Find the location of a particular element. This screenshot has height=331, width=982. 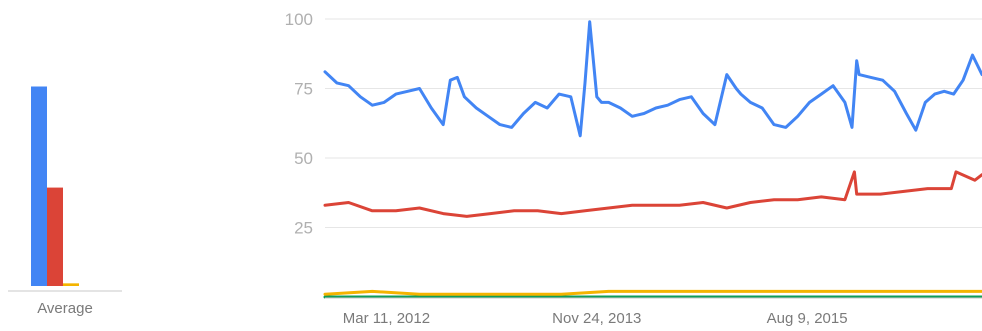

average-label: Average is located at coordinates (65, 308).